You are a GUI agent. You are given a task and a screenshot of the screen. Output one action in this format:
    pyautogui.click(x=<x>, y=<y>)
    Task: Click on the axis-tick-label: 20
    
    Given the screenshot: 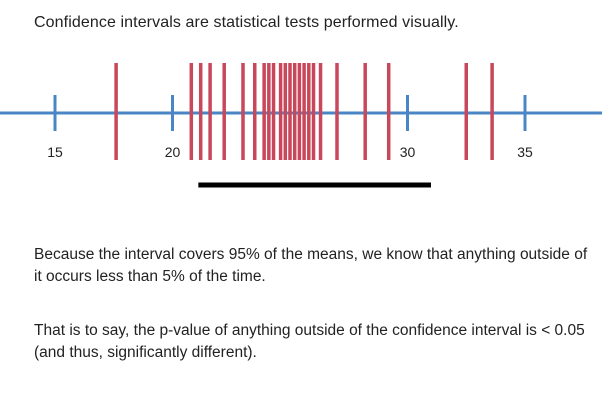 What is the action you would take?
    pyautogui.click(x=173, y=152)
    